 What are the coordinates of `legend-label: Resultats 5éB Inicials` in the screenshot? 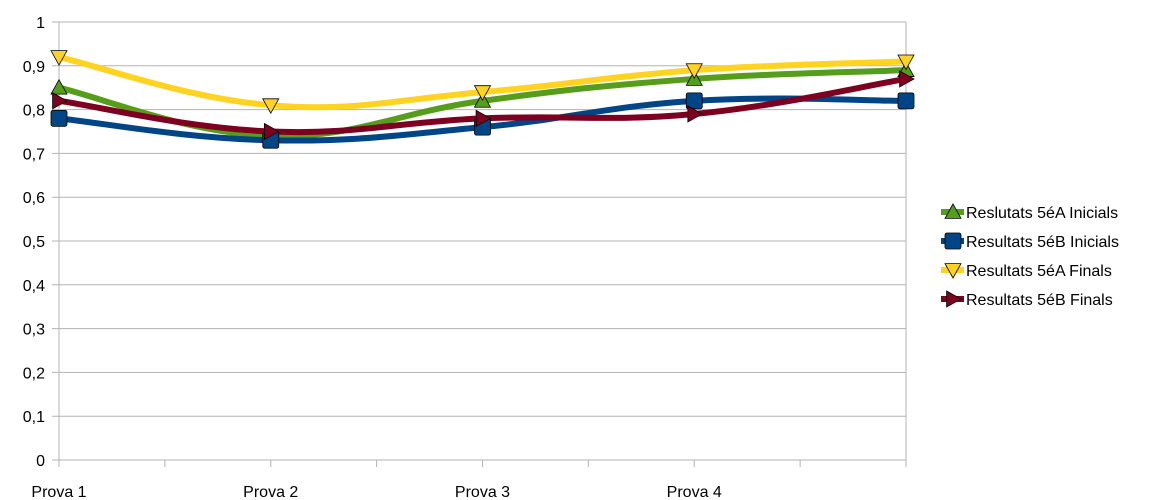 It's located at (1042, 242).